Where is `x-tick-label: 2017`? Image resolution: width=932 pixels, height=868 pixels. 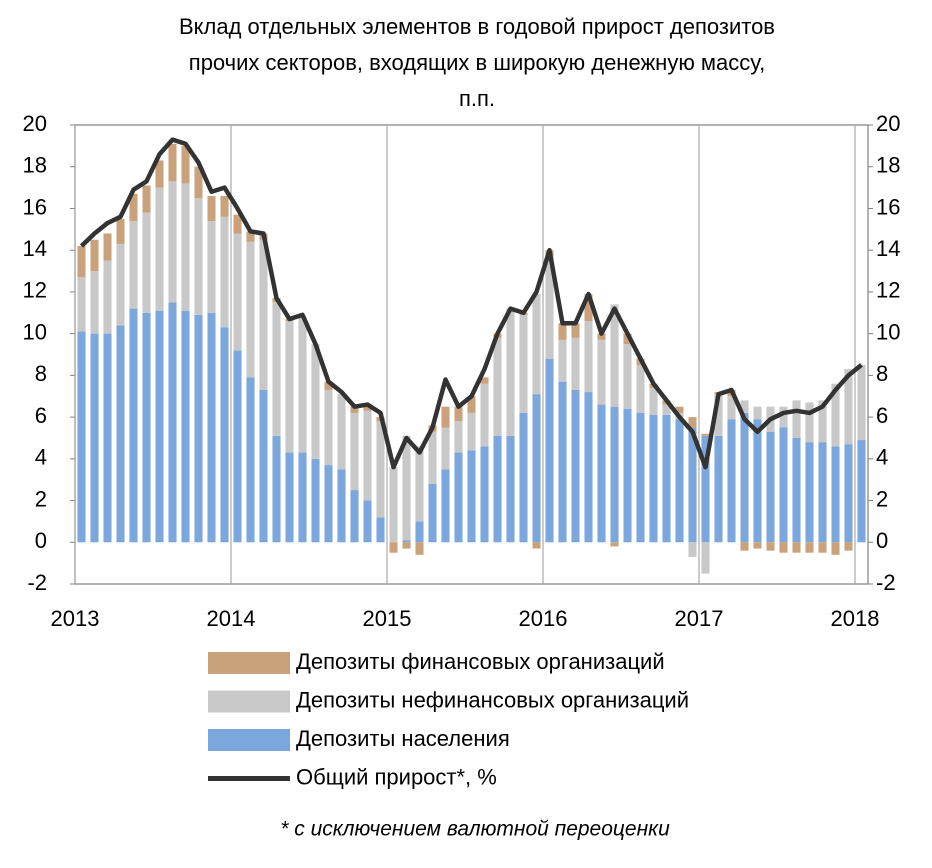 x-tick-label: 2017 is located at coordinates (699, 618).